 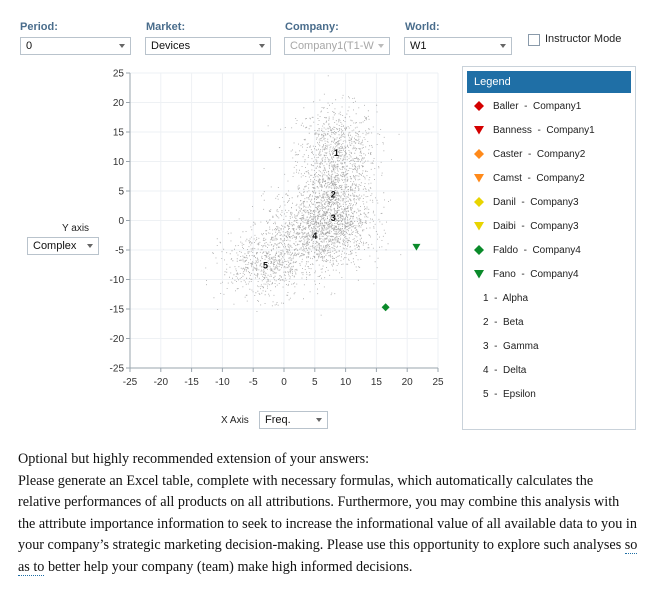 I want to click on period-select: 0, so click(x=75, y=46).